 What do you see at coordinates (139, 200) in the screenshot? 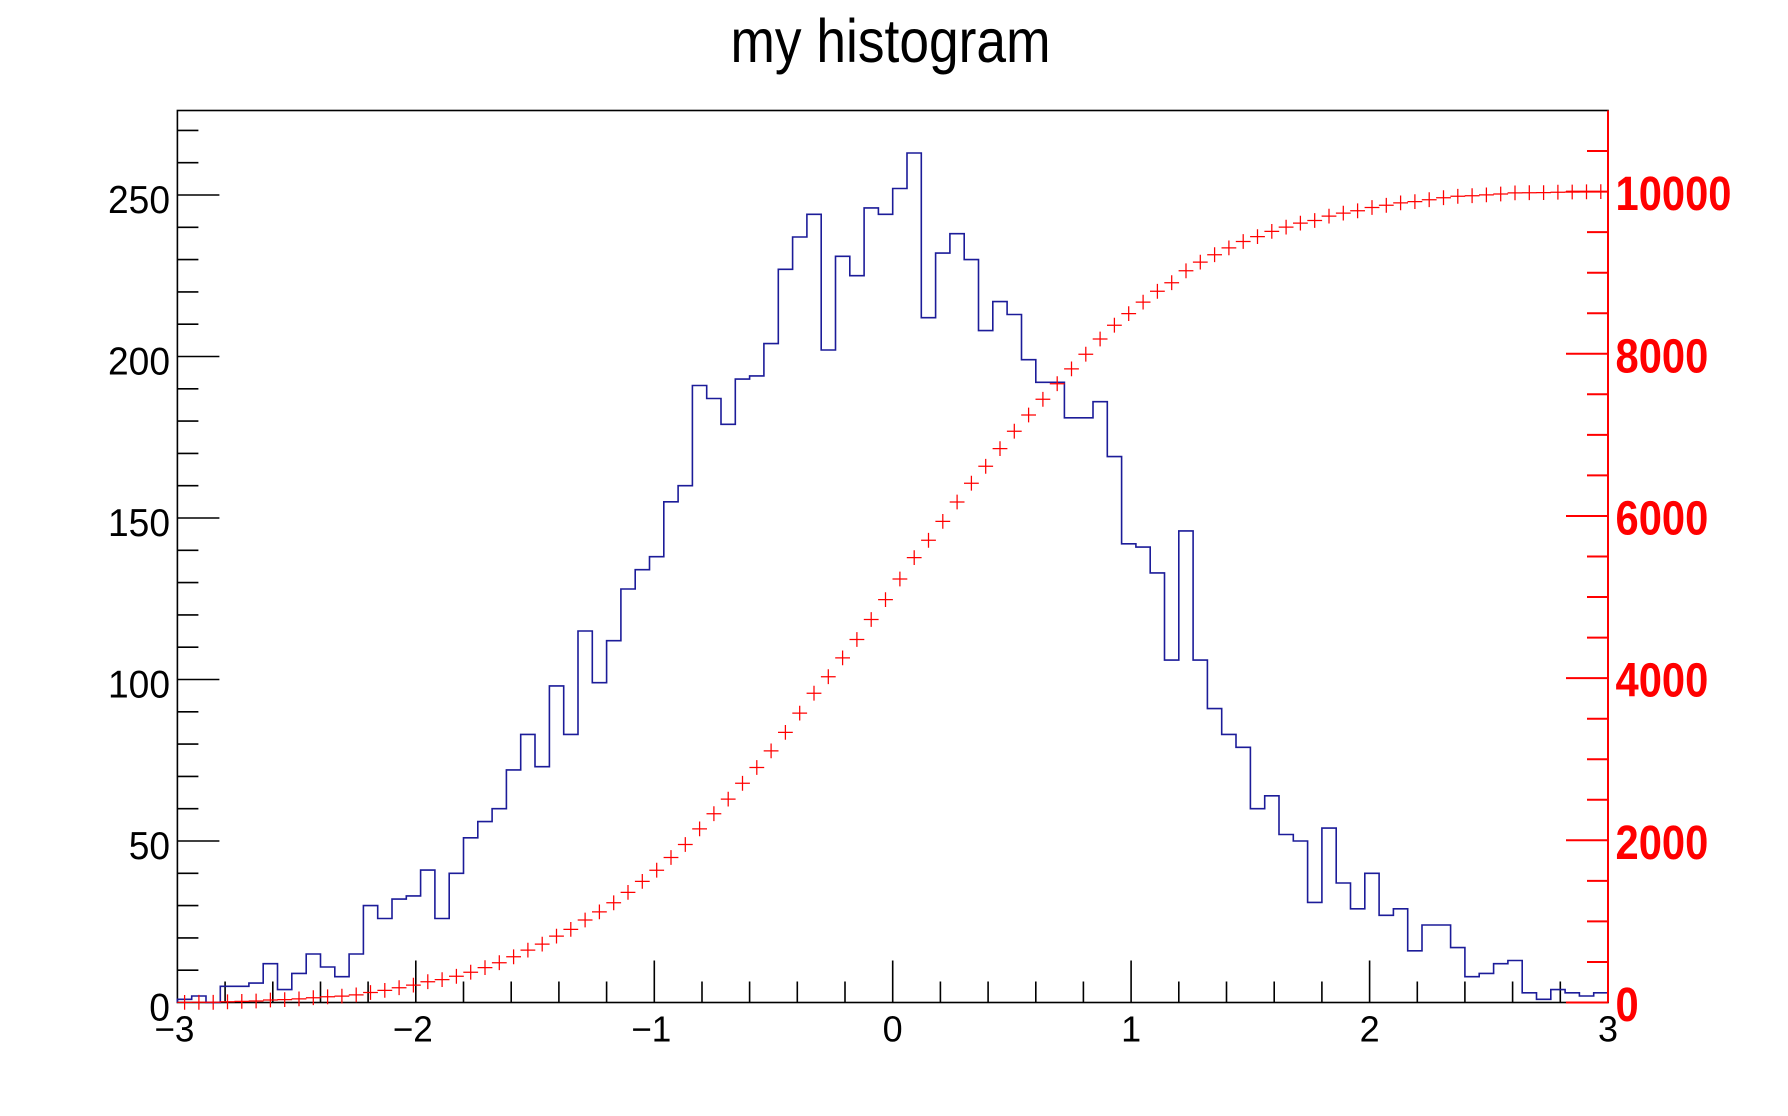
I see `svg-text: 250` at bounding box center [139, 200].